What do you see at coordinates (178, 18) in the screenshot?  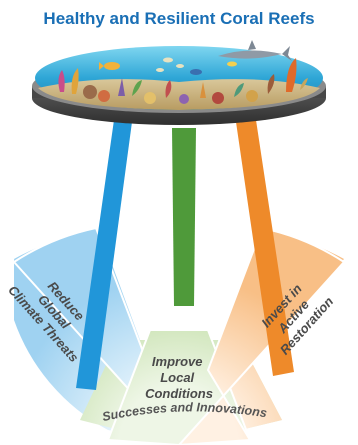 I see `diagram-title: Healthy and Resilient Coral Reefs` at bounding box center [178, 18].